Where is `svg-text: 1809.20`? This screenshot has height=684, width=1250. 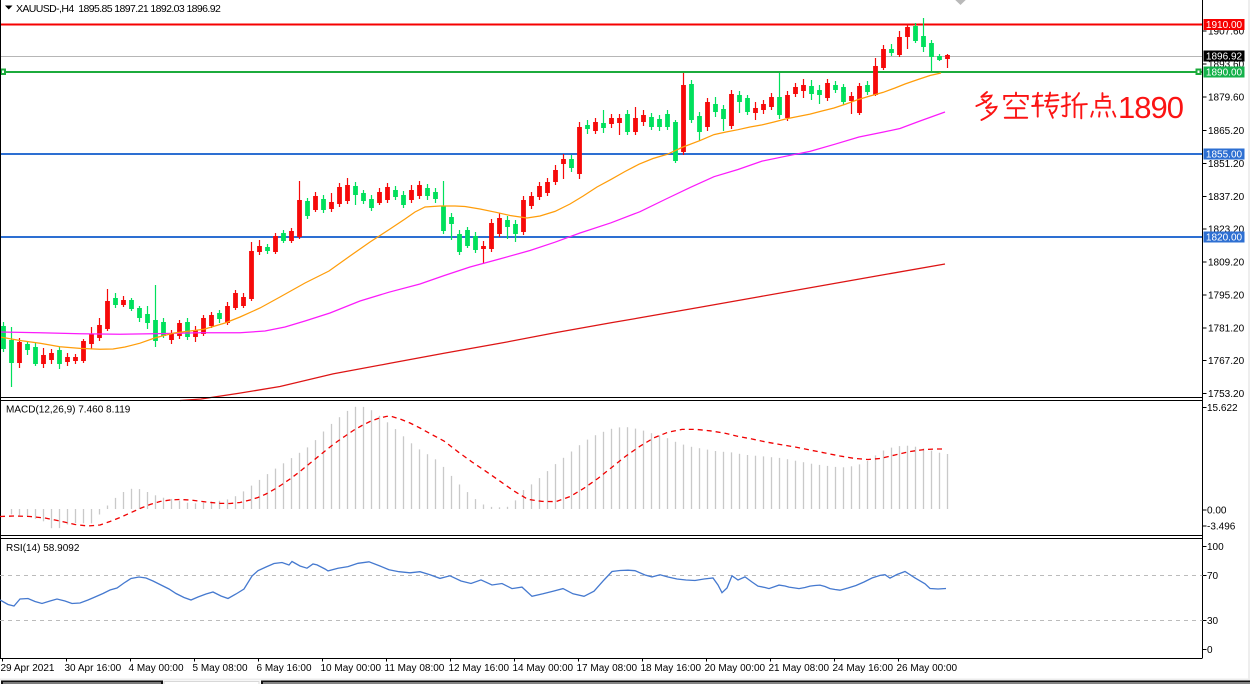
svg-text: 1809.20 is located at coordinates (1226, 263).